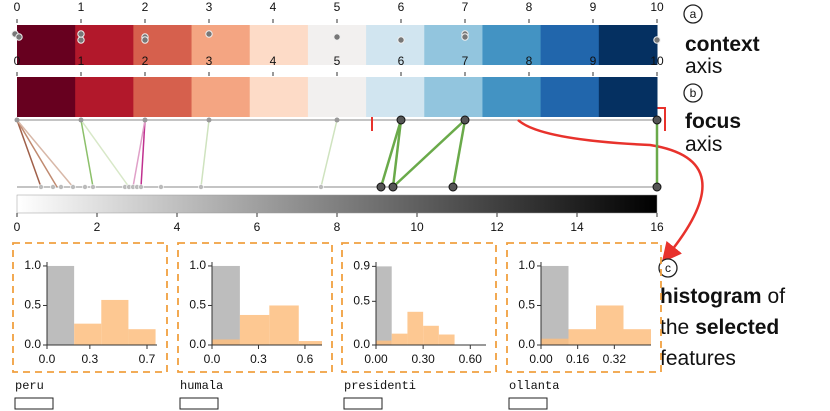 The image size is (830, 411). I want to click on feature-name: humala, so click(201, 386).